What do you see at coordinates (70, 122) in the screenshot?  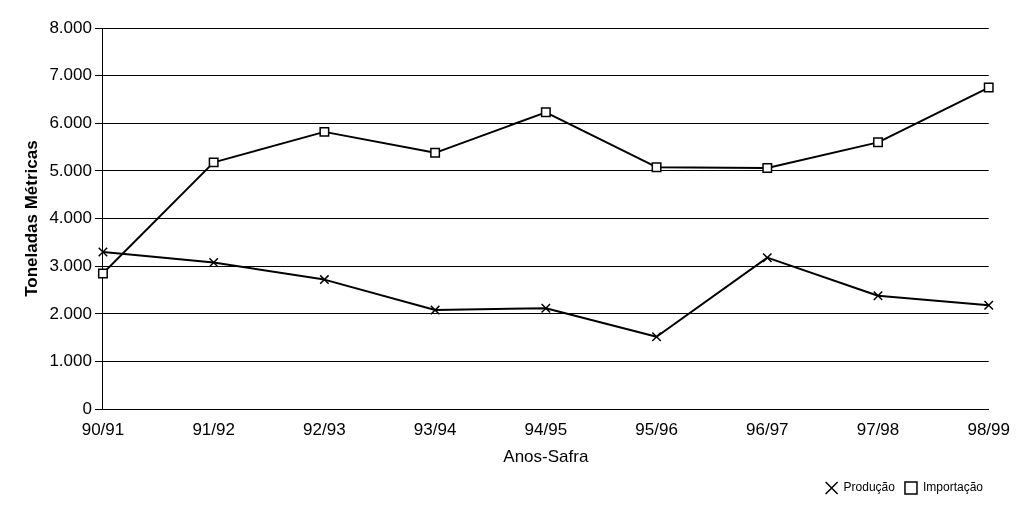 I see `y-tick-label: 6.000` at bounding box center [70, 122].